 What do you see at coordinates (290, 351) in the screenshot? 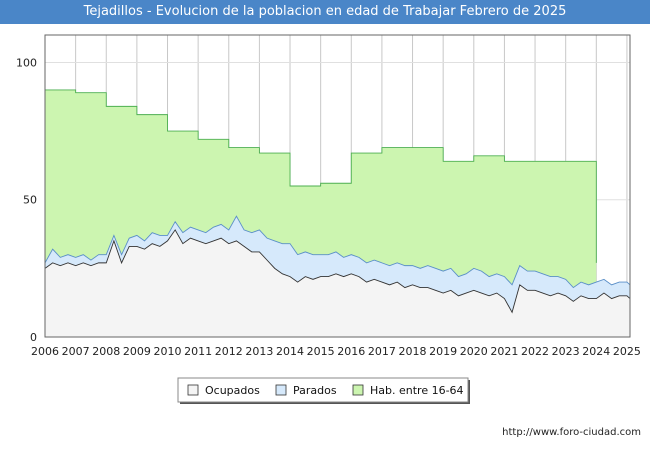
I see `x-tick-label: 2014` at bounding box center [290, 351].